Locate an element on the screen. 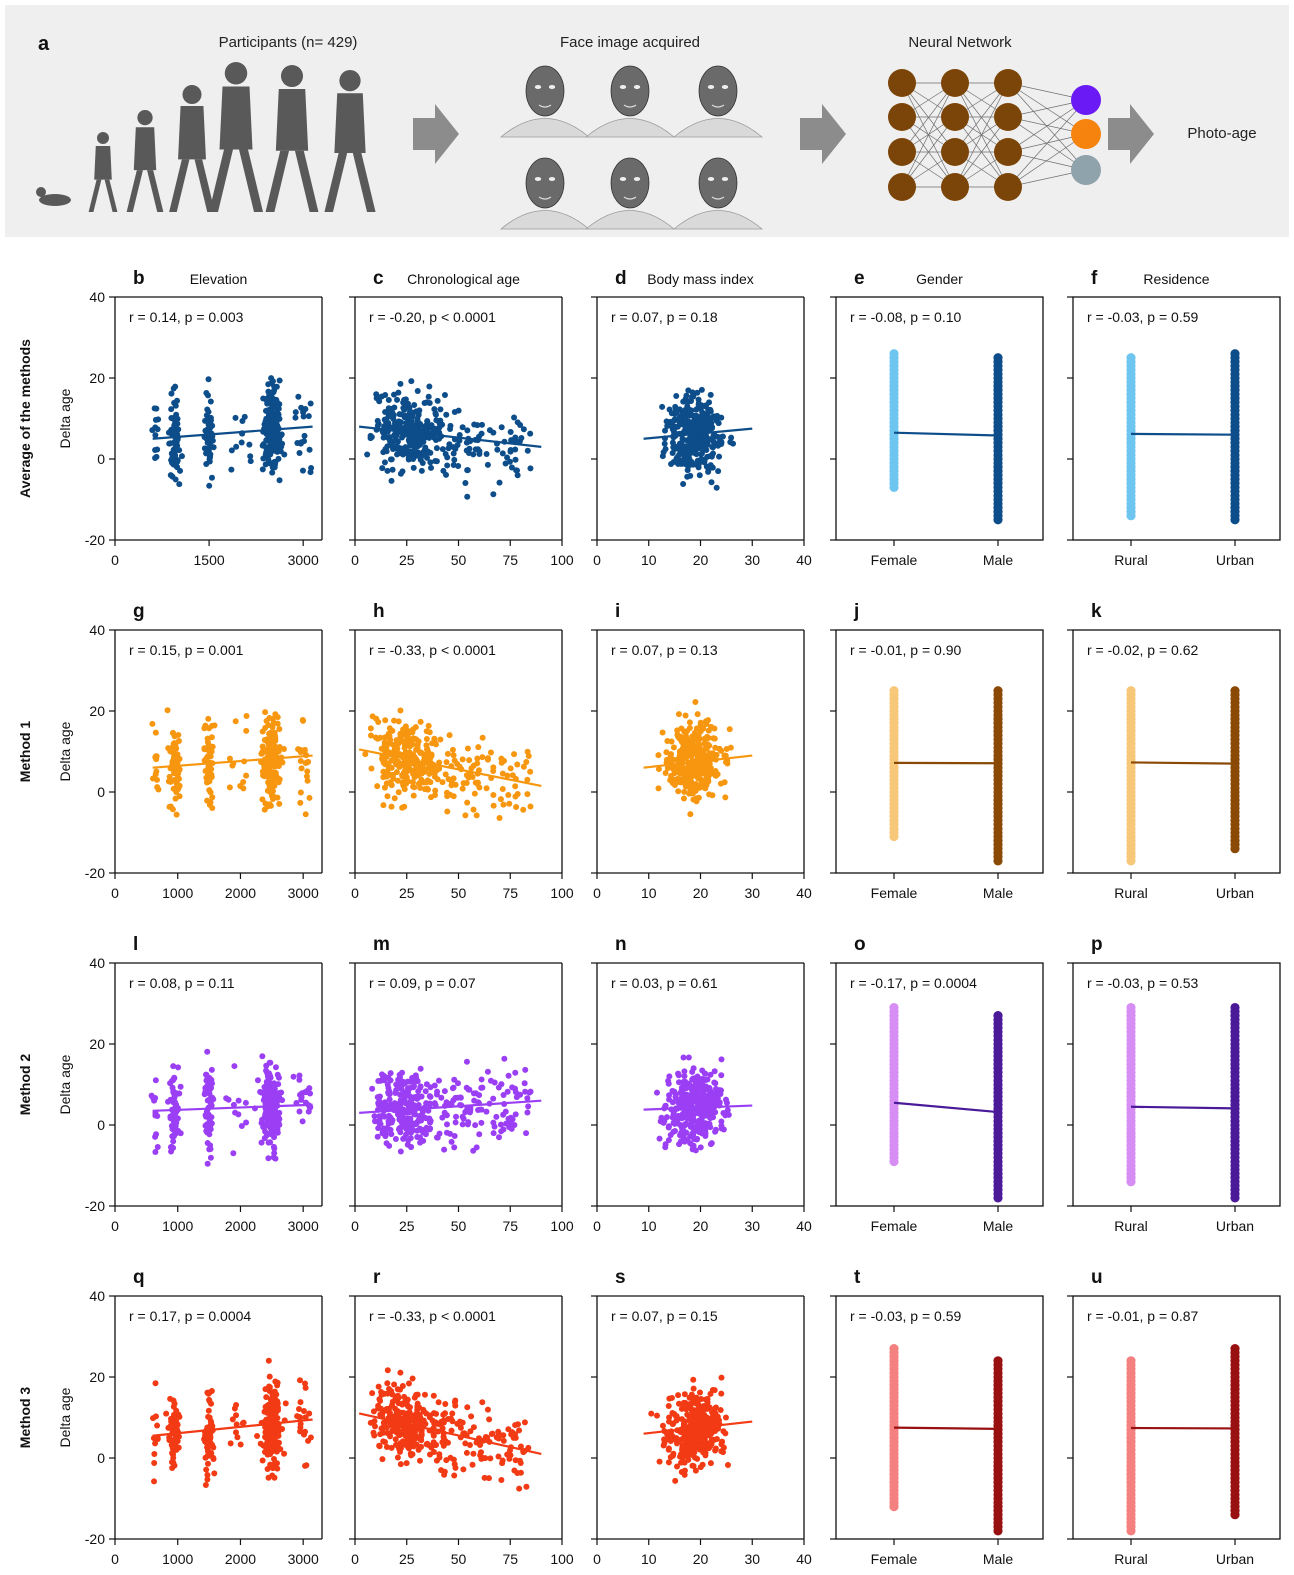 This screenshot has height=1575, width=1294. x-tick-label: 30 is located at coordinates (752, 893).